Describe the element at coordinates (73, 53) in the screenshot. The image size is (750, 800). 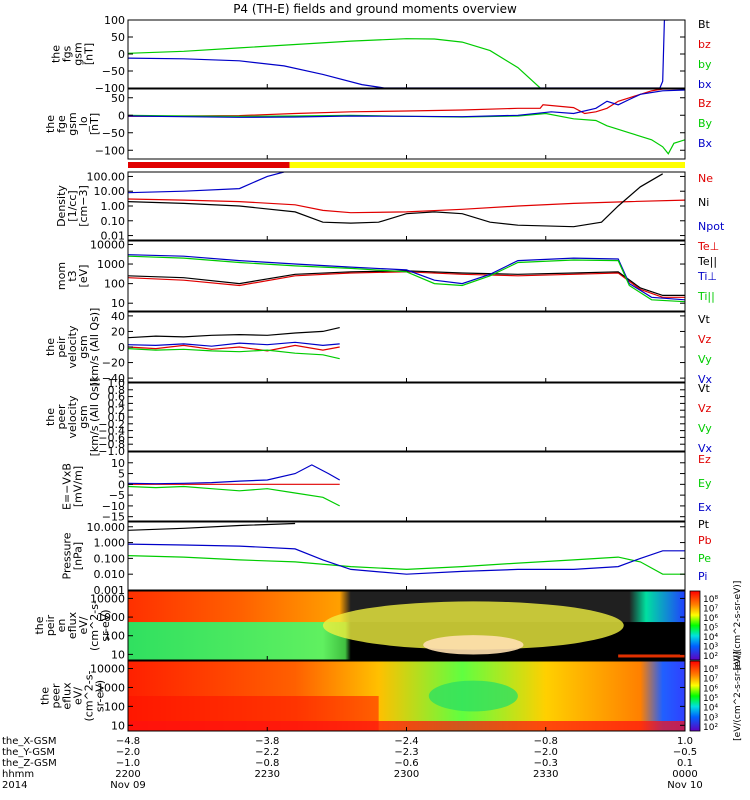
I see `y-axis-label: thefgsgsm[nT]` at that location.